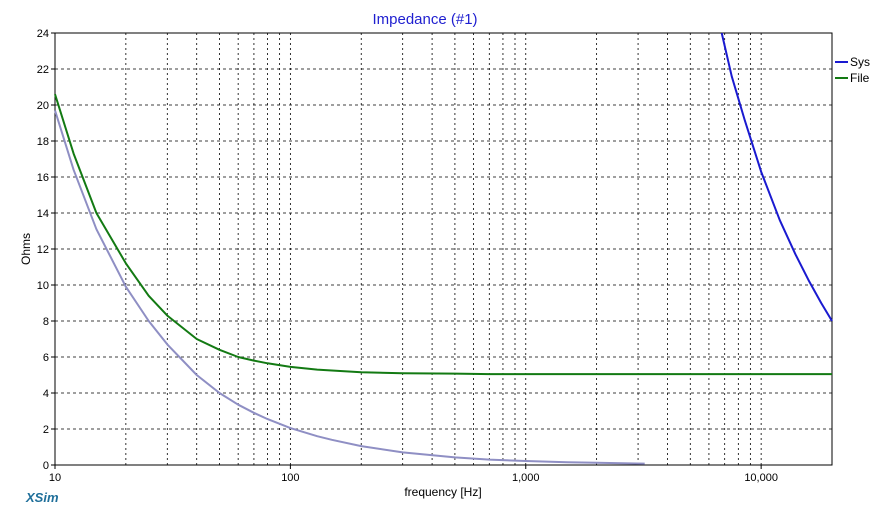  What do you see at coordinates (46, 430) in the screenshot?
I see `y-tick-label: 2` at bounding box center [46, 430].